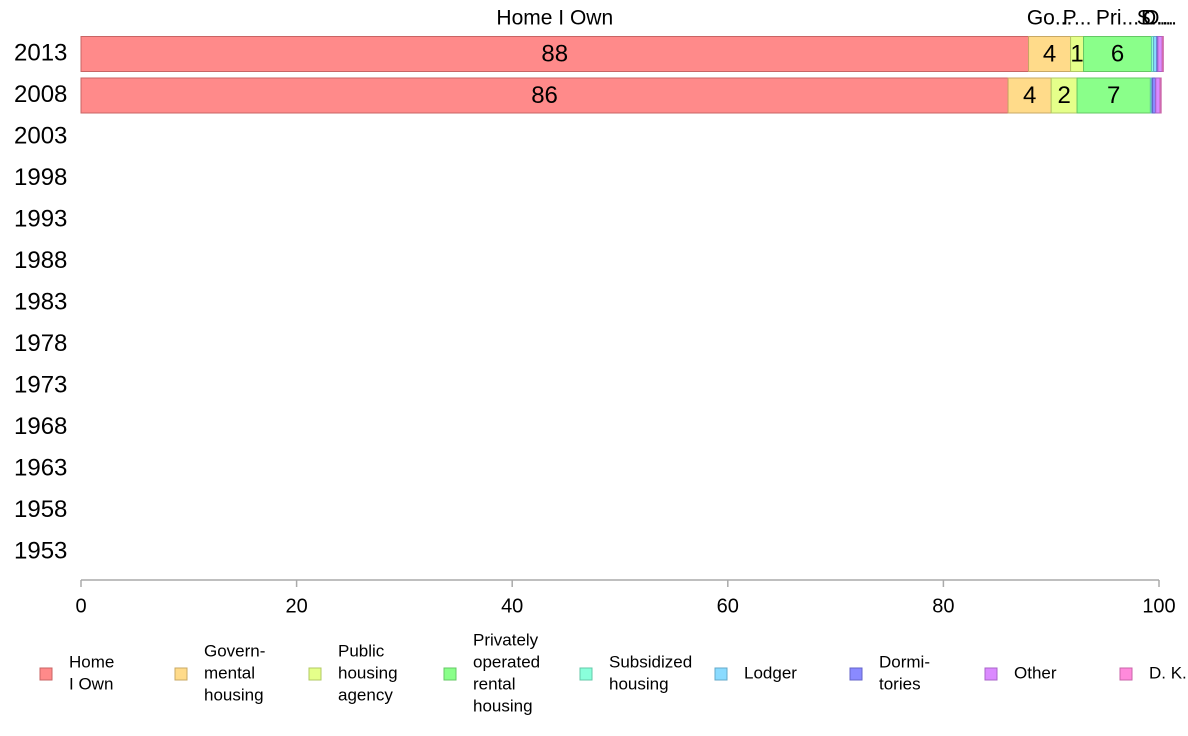  Describe the element at coordinates (506, 639) in the screenshot. I see `legend-label-3-line-0: Privately` at that location.